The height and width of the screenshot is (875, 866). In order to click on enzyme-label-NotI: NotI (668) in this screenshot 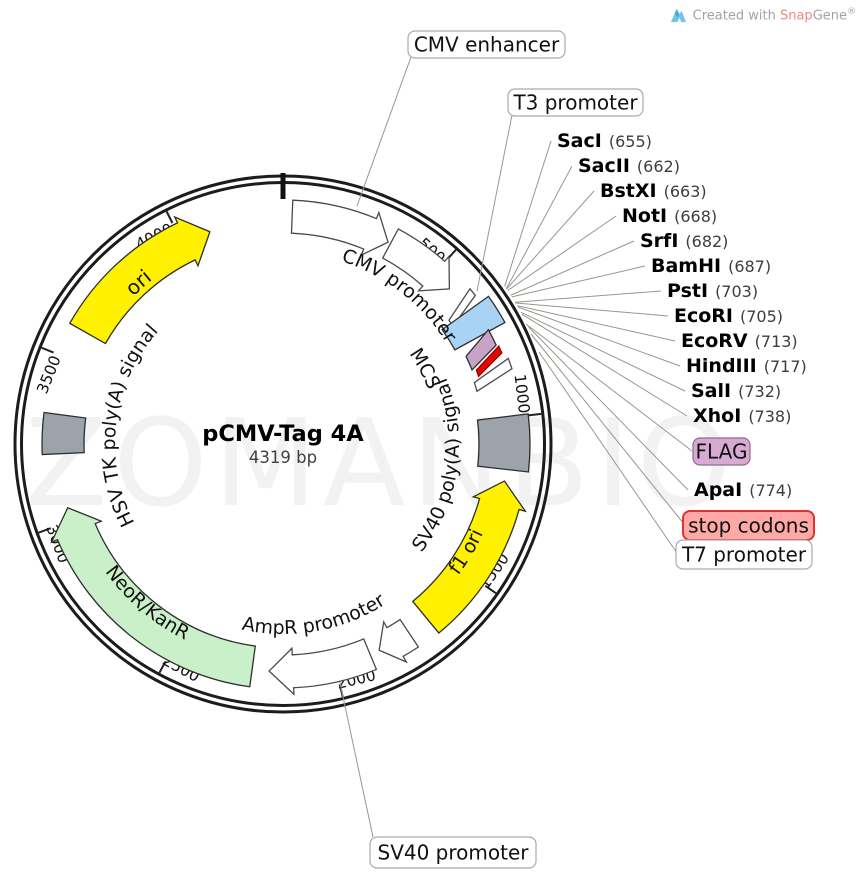, I will do `click(669, 216)`.